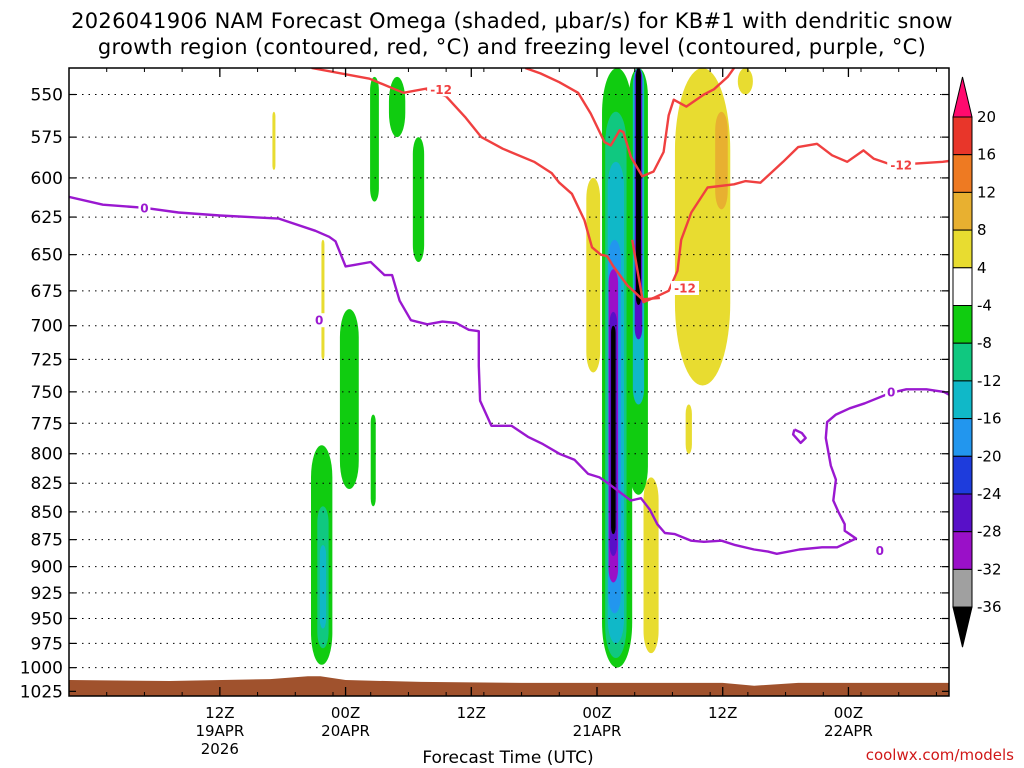  What do you see at coordinates (323, 299) in the screenshot?
I see `omega-shade-desc-h` at bounding box center [323, 299].